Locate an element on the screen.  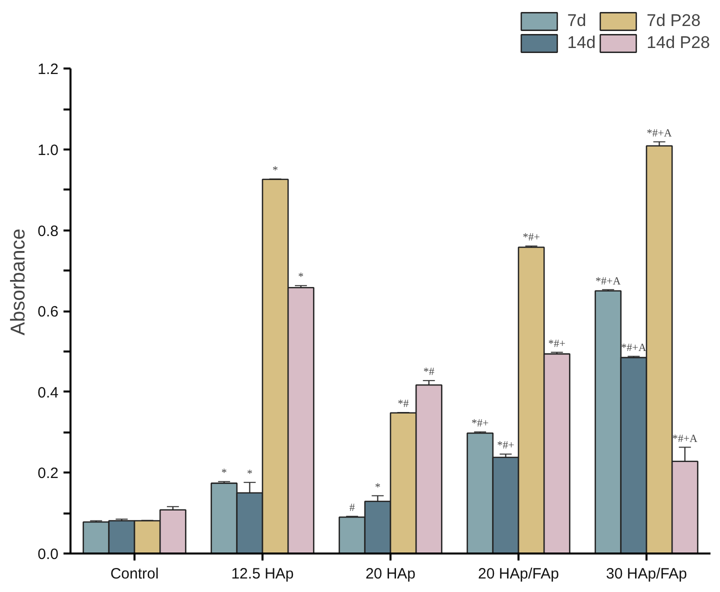
y-tick-label: 0.6 is located at coordinates (48, 312).